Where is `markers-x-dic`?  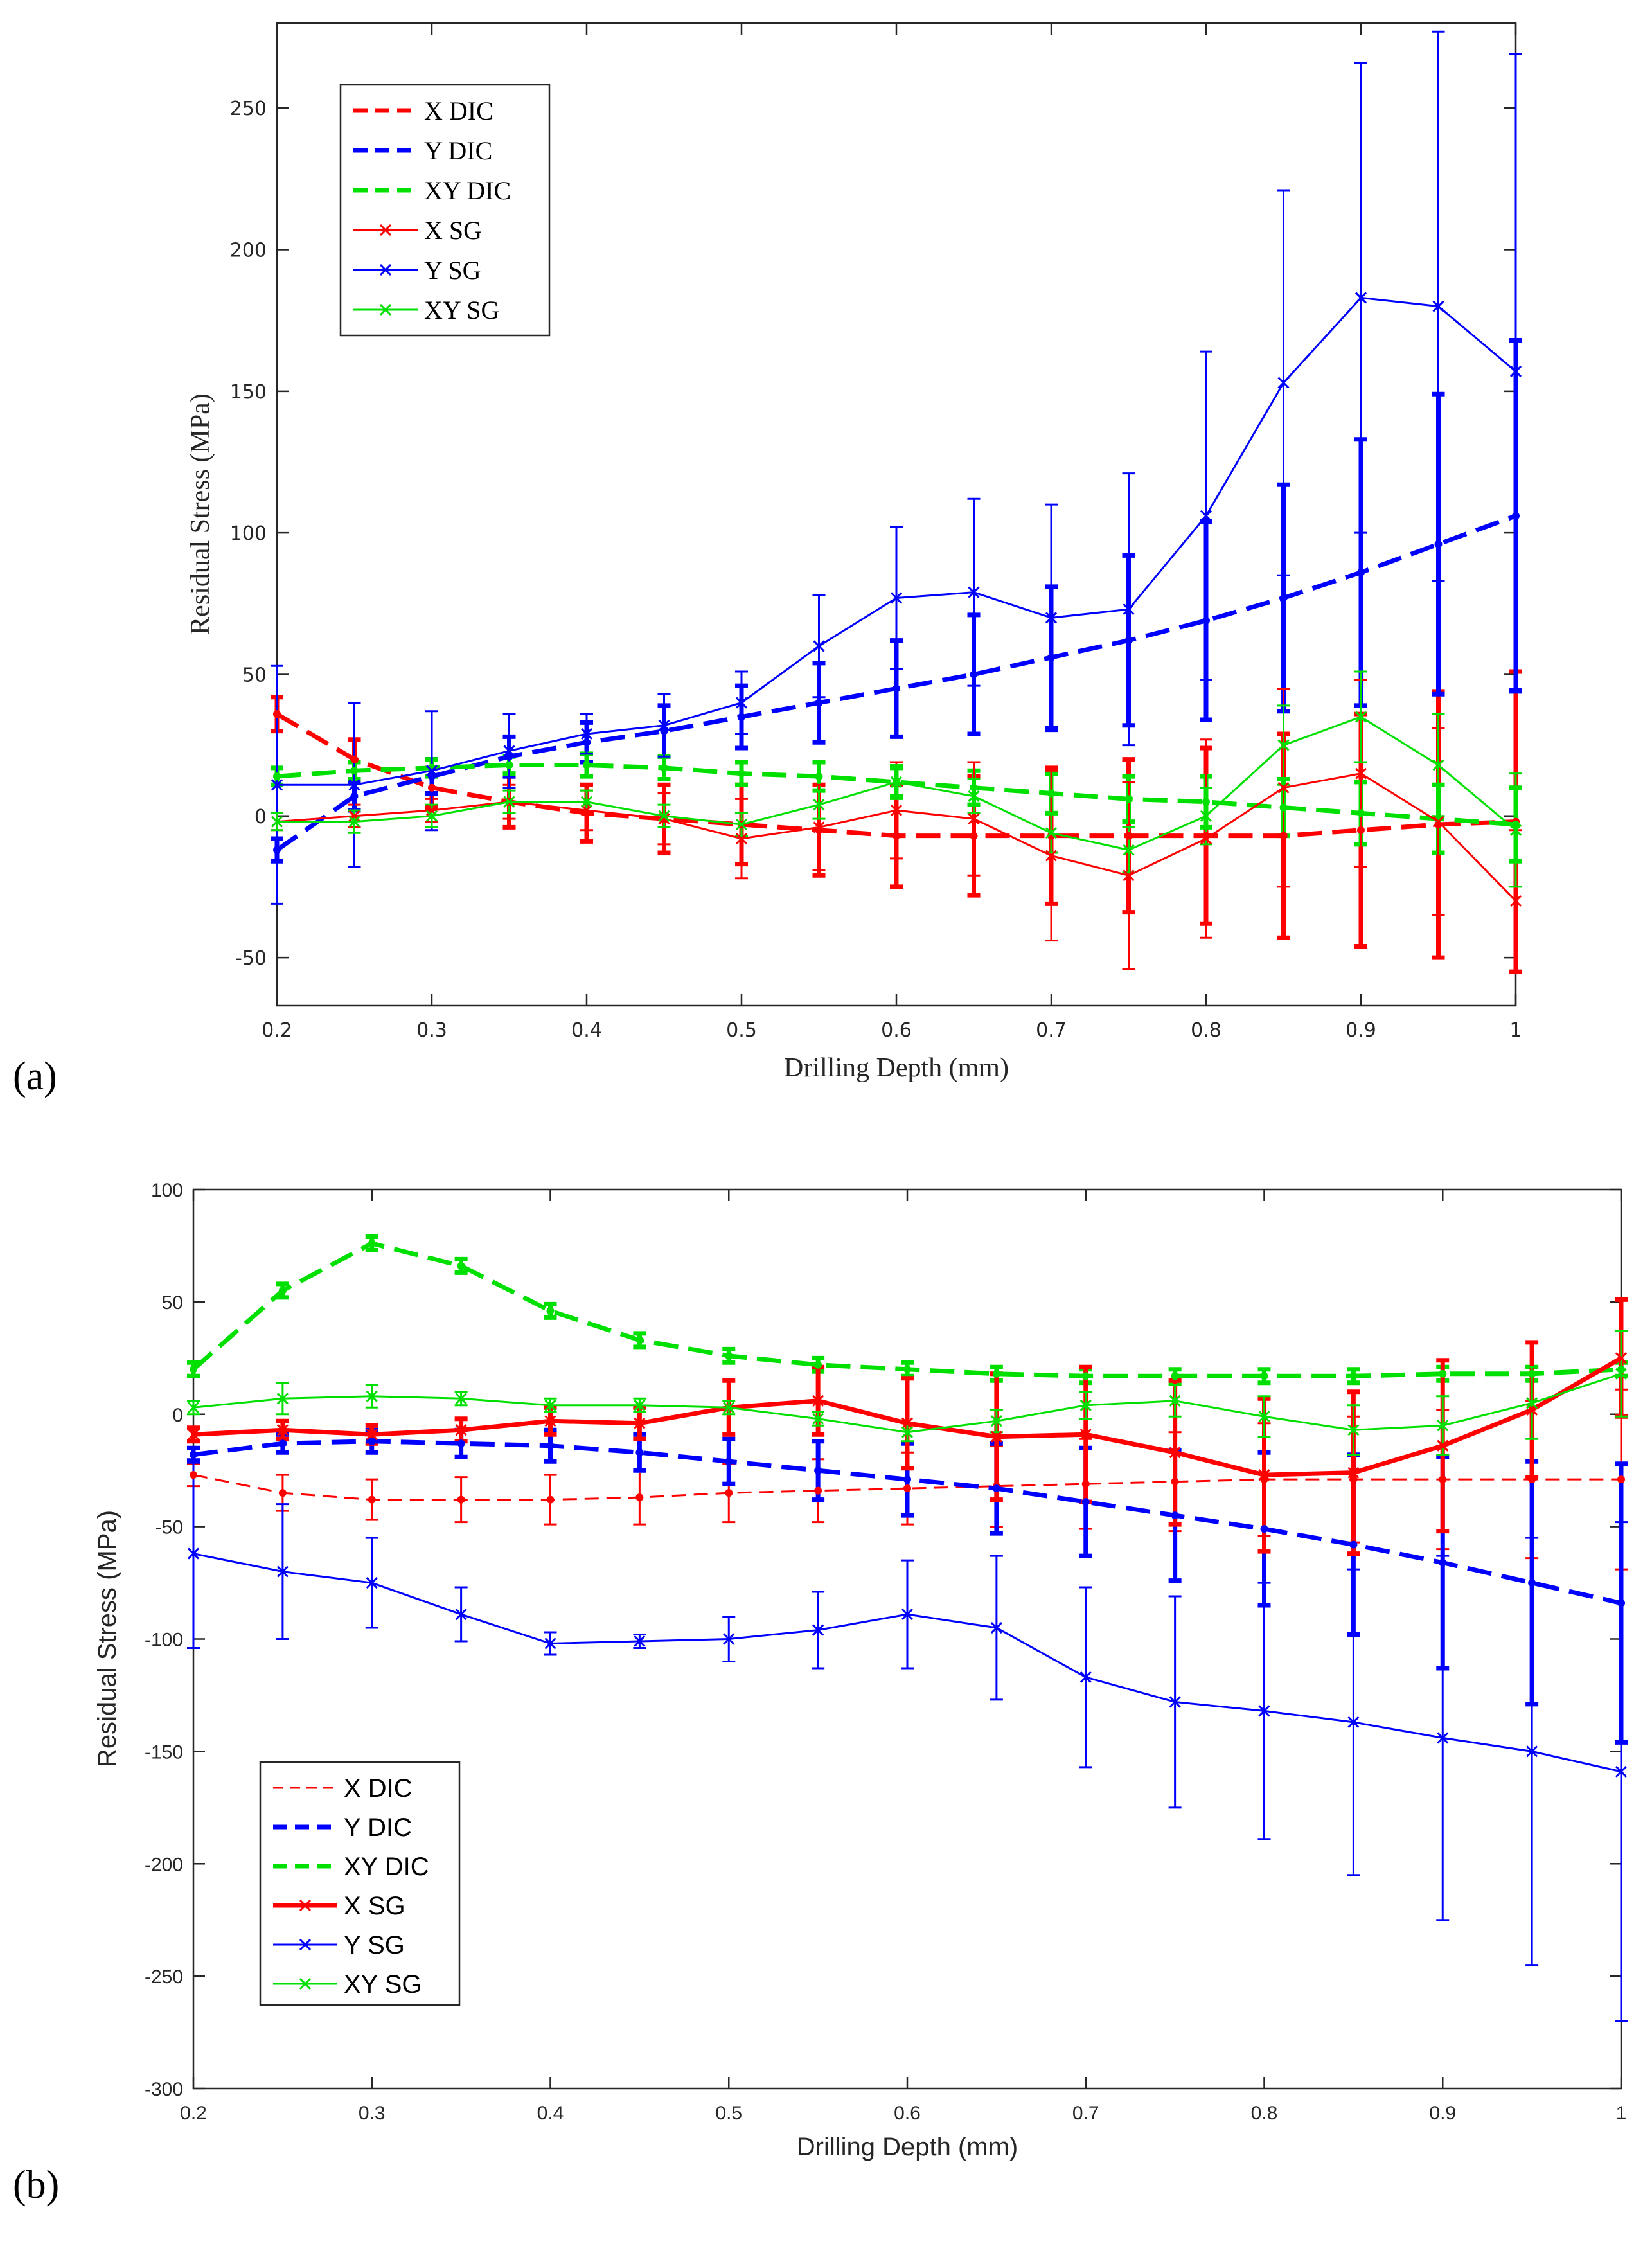 markers-x-dic is located at coordinates (907, 1487).